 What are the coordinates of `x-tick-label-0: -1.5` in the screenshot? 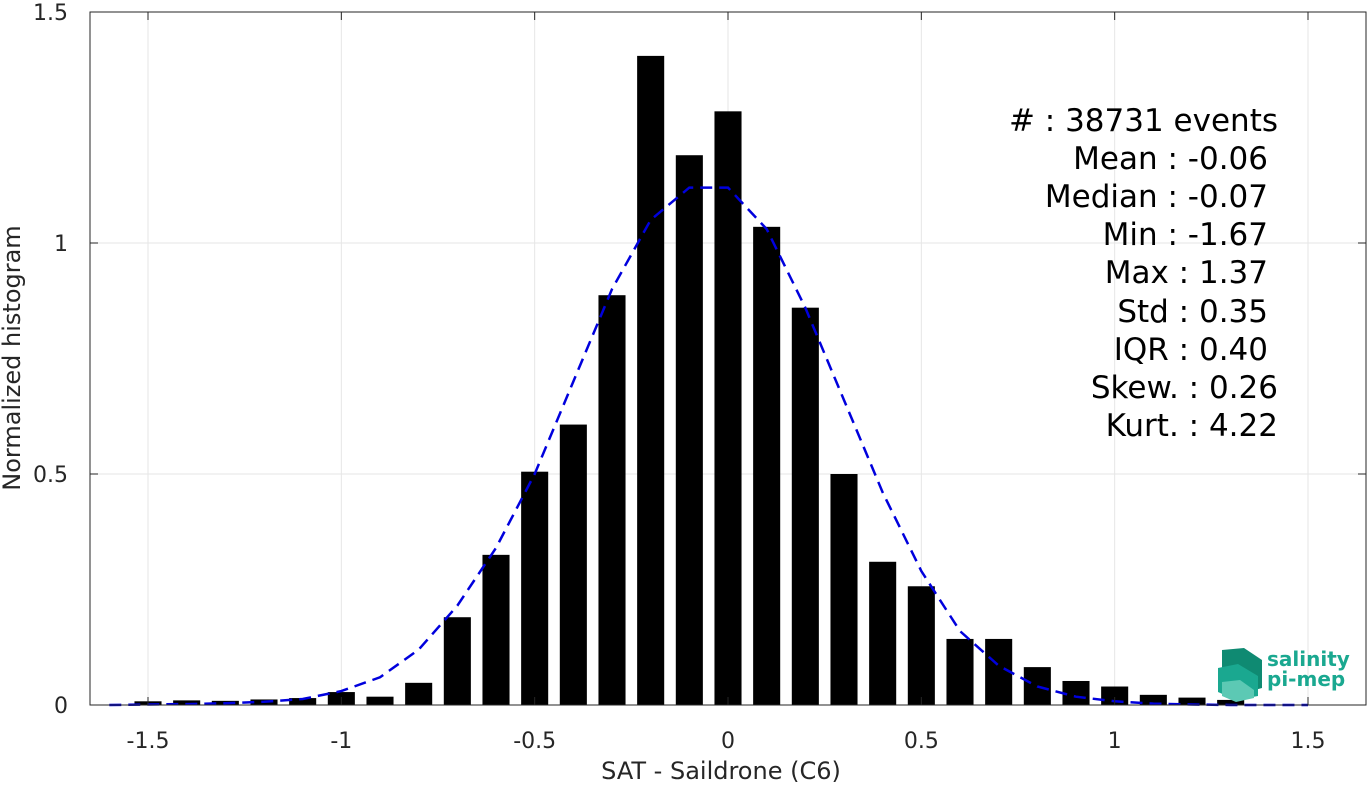 It's located at (148, 741).